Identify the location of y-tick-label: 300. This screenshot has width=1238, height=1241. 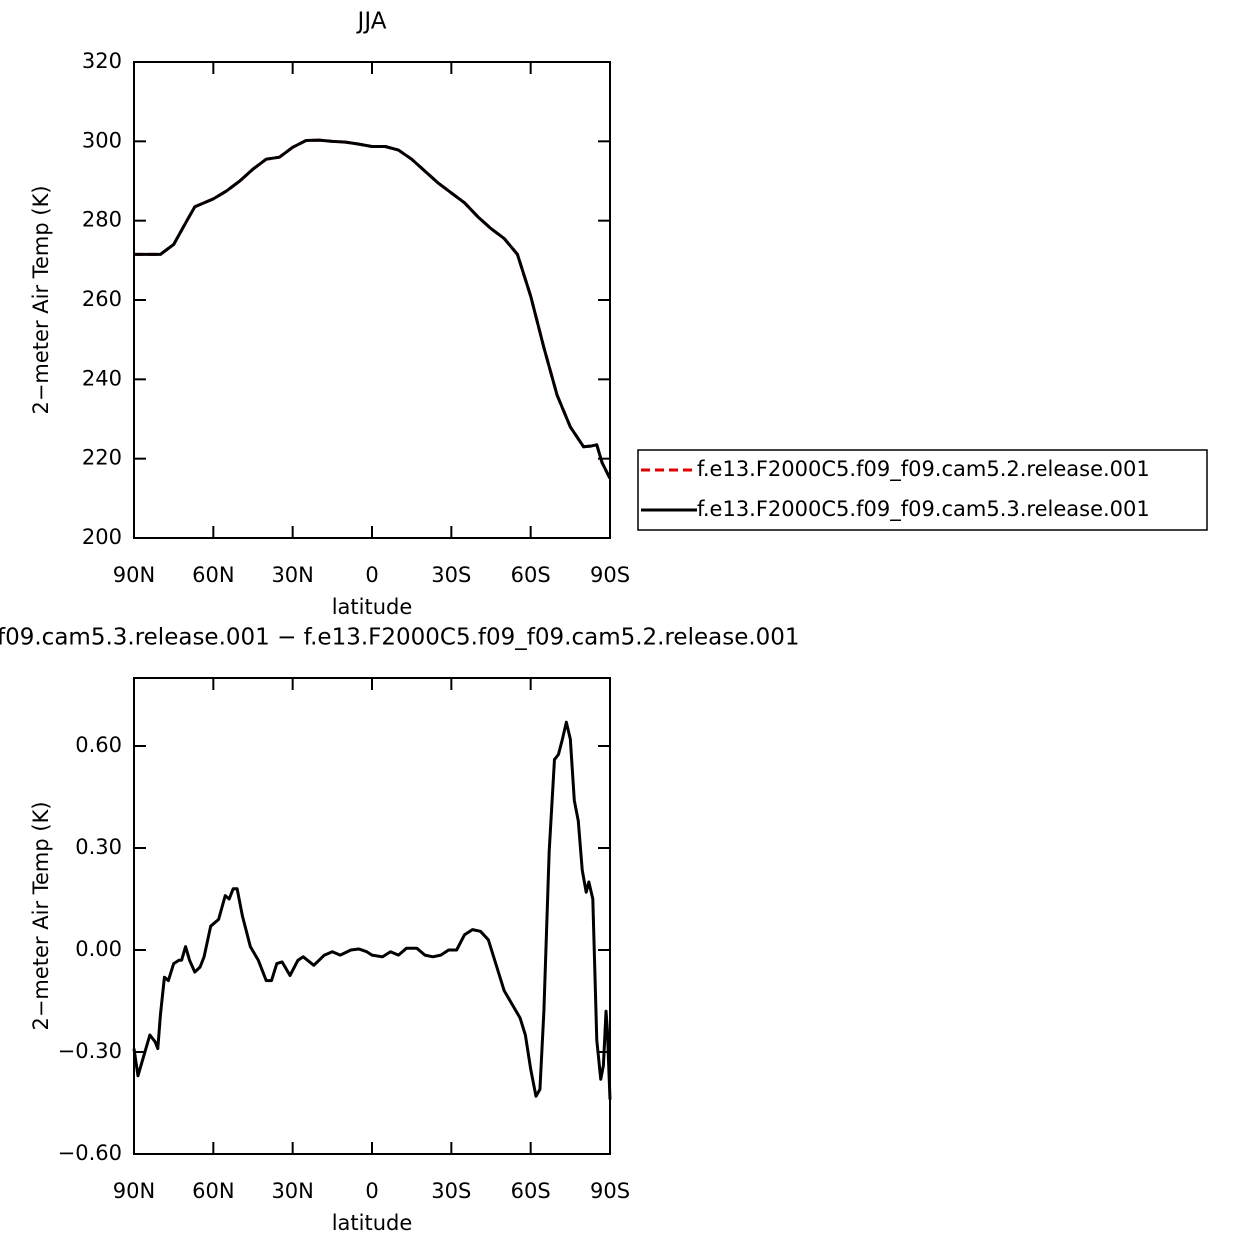
(102, 140).